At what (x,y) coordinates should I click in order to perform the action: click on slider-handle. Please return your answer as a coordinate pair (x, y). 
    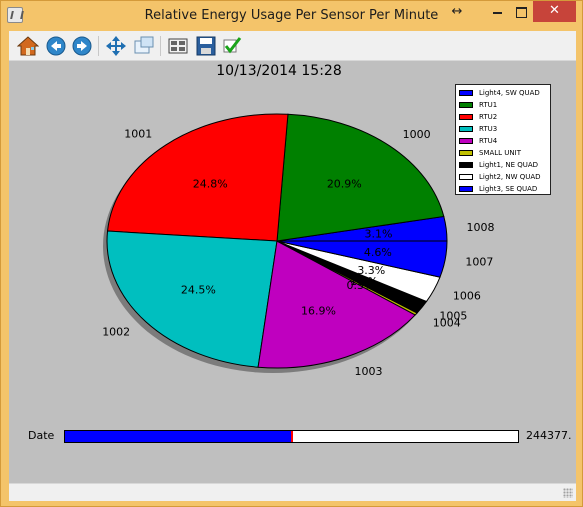
    Looking at the image, I should click on (291, 436).